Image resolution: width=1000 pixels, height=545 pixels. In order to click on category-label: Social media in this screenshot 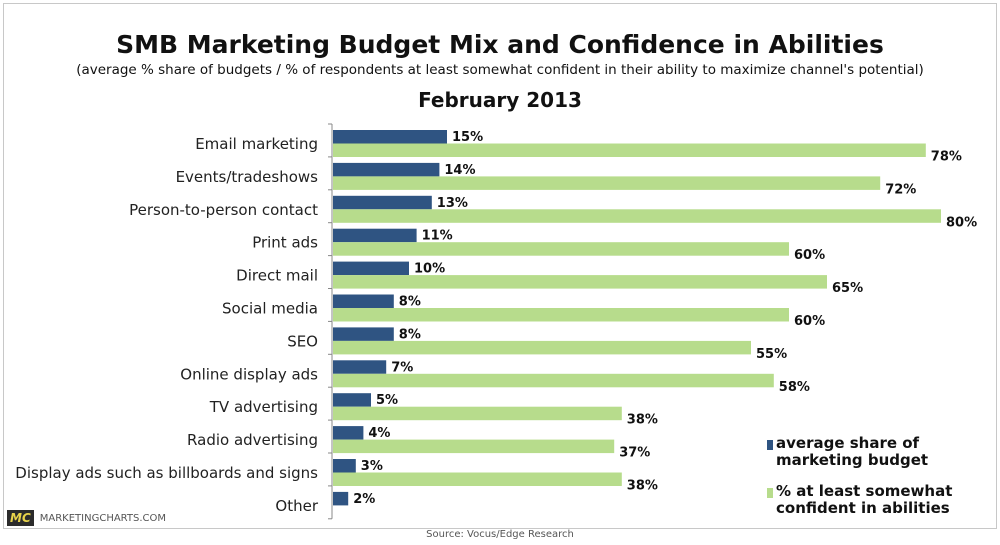, I will do `click(270, 309)`.